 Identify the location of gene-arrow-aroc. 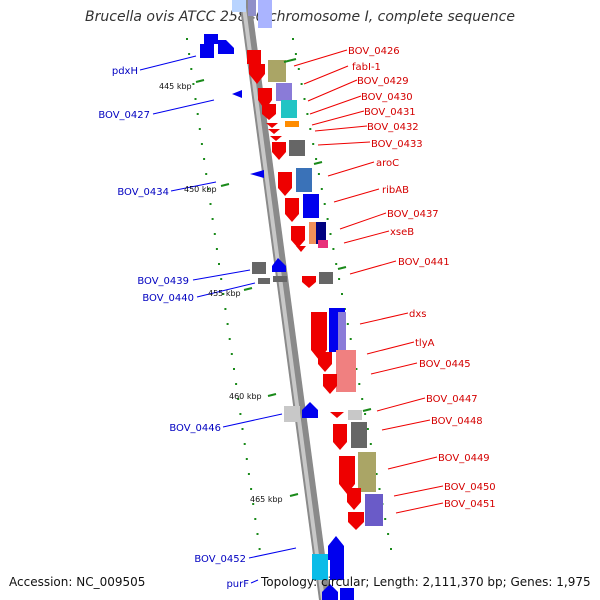
(285, 184).